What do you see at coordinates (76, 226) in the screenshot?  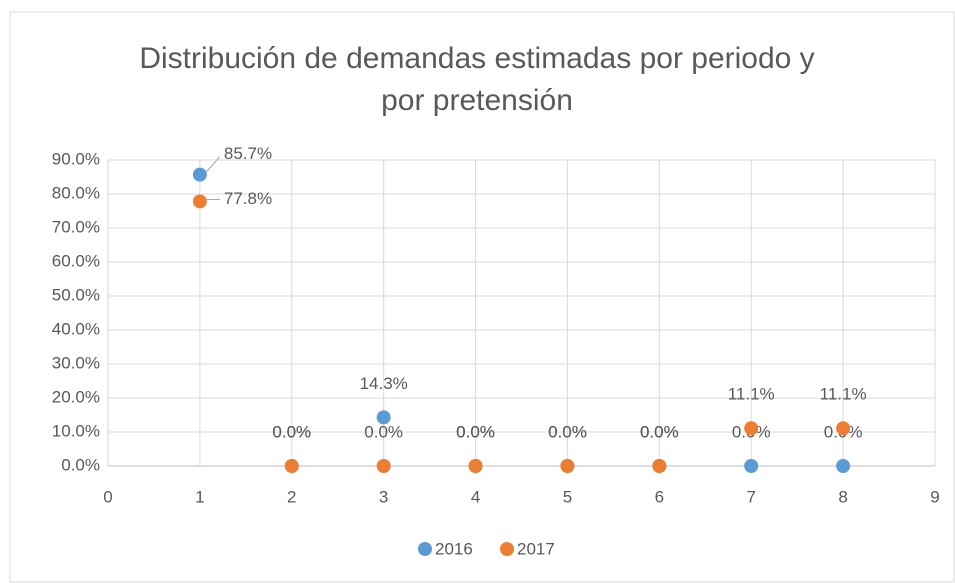 I see `y-tick-label: 70.0%` at bounding box center [76, 226].